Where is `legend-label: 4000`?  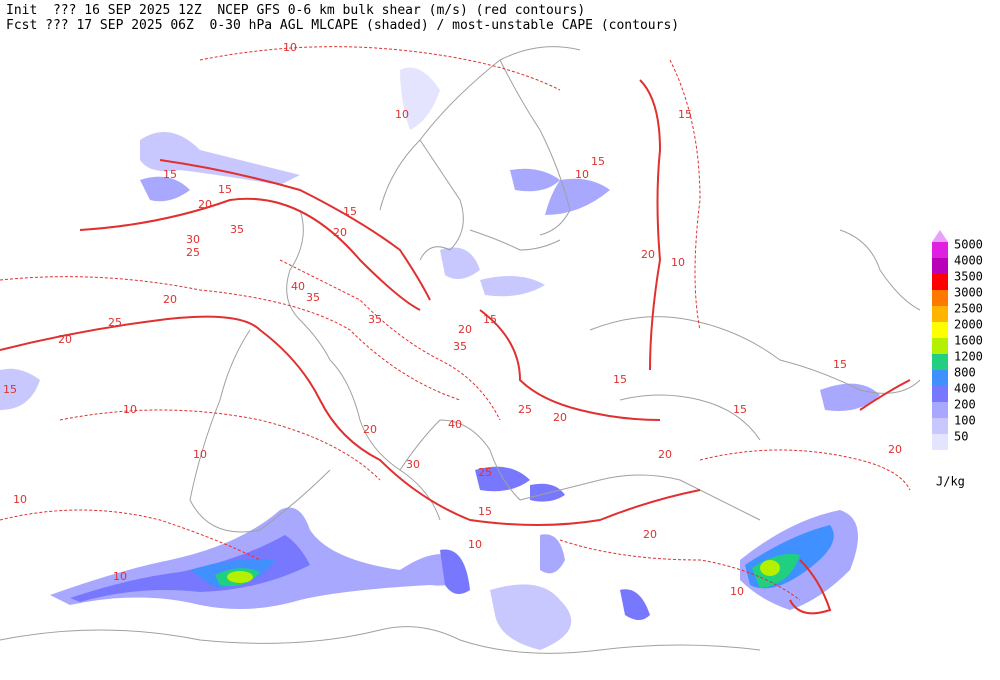
legend-label: 4000 is located at coordinates (968, 261).